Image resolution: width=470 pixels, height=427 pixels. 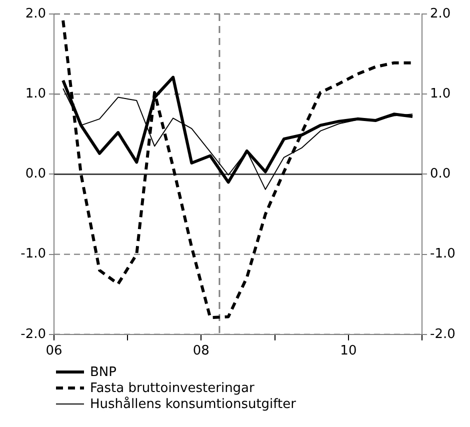 I want to click on y-tick-label: 1.0, so click(x=35, y=94).